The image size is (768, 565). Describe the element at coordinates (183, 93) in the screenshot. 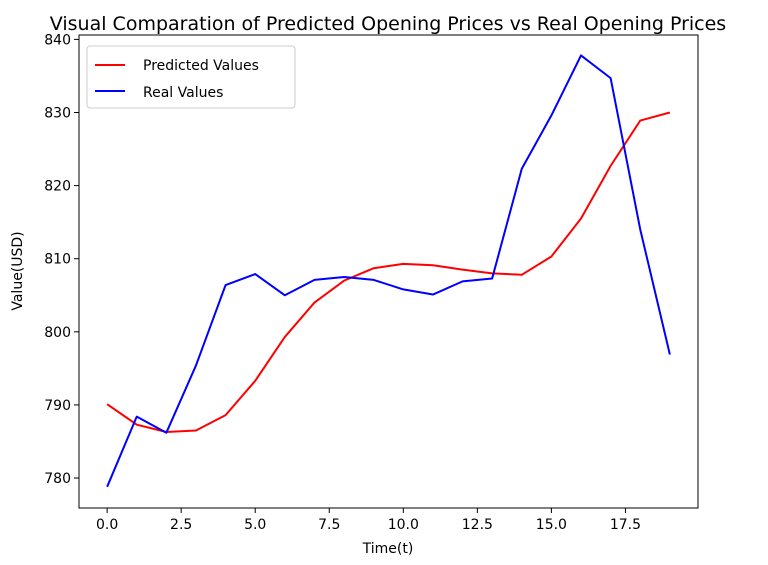

I see `legend-label-real-values: Real Values` at that location.